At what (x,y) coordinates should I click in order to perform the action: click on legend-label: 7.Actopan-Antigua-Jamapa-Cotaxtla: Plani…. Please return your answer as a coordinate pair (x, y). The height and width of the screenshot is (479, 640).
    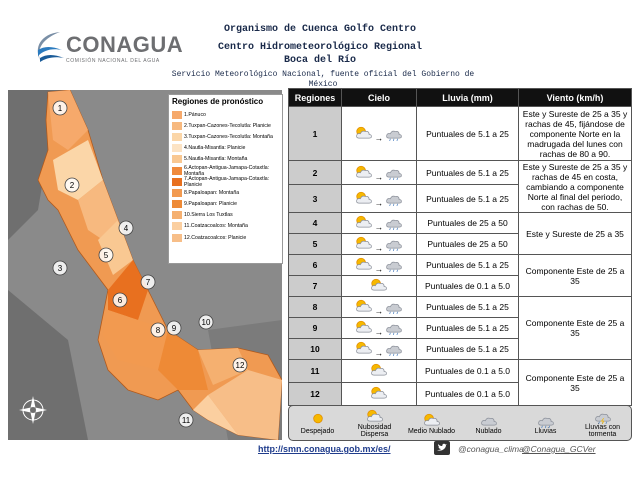
    Looking at the image, I should click on (227, 181).